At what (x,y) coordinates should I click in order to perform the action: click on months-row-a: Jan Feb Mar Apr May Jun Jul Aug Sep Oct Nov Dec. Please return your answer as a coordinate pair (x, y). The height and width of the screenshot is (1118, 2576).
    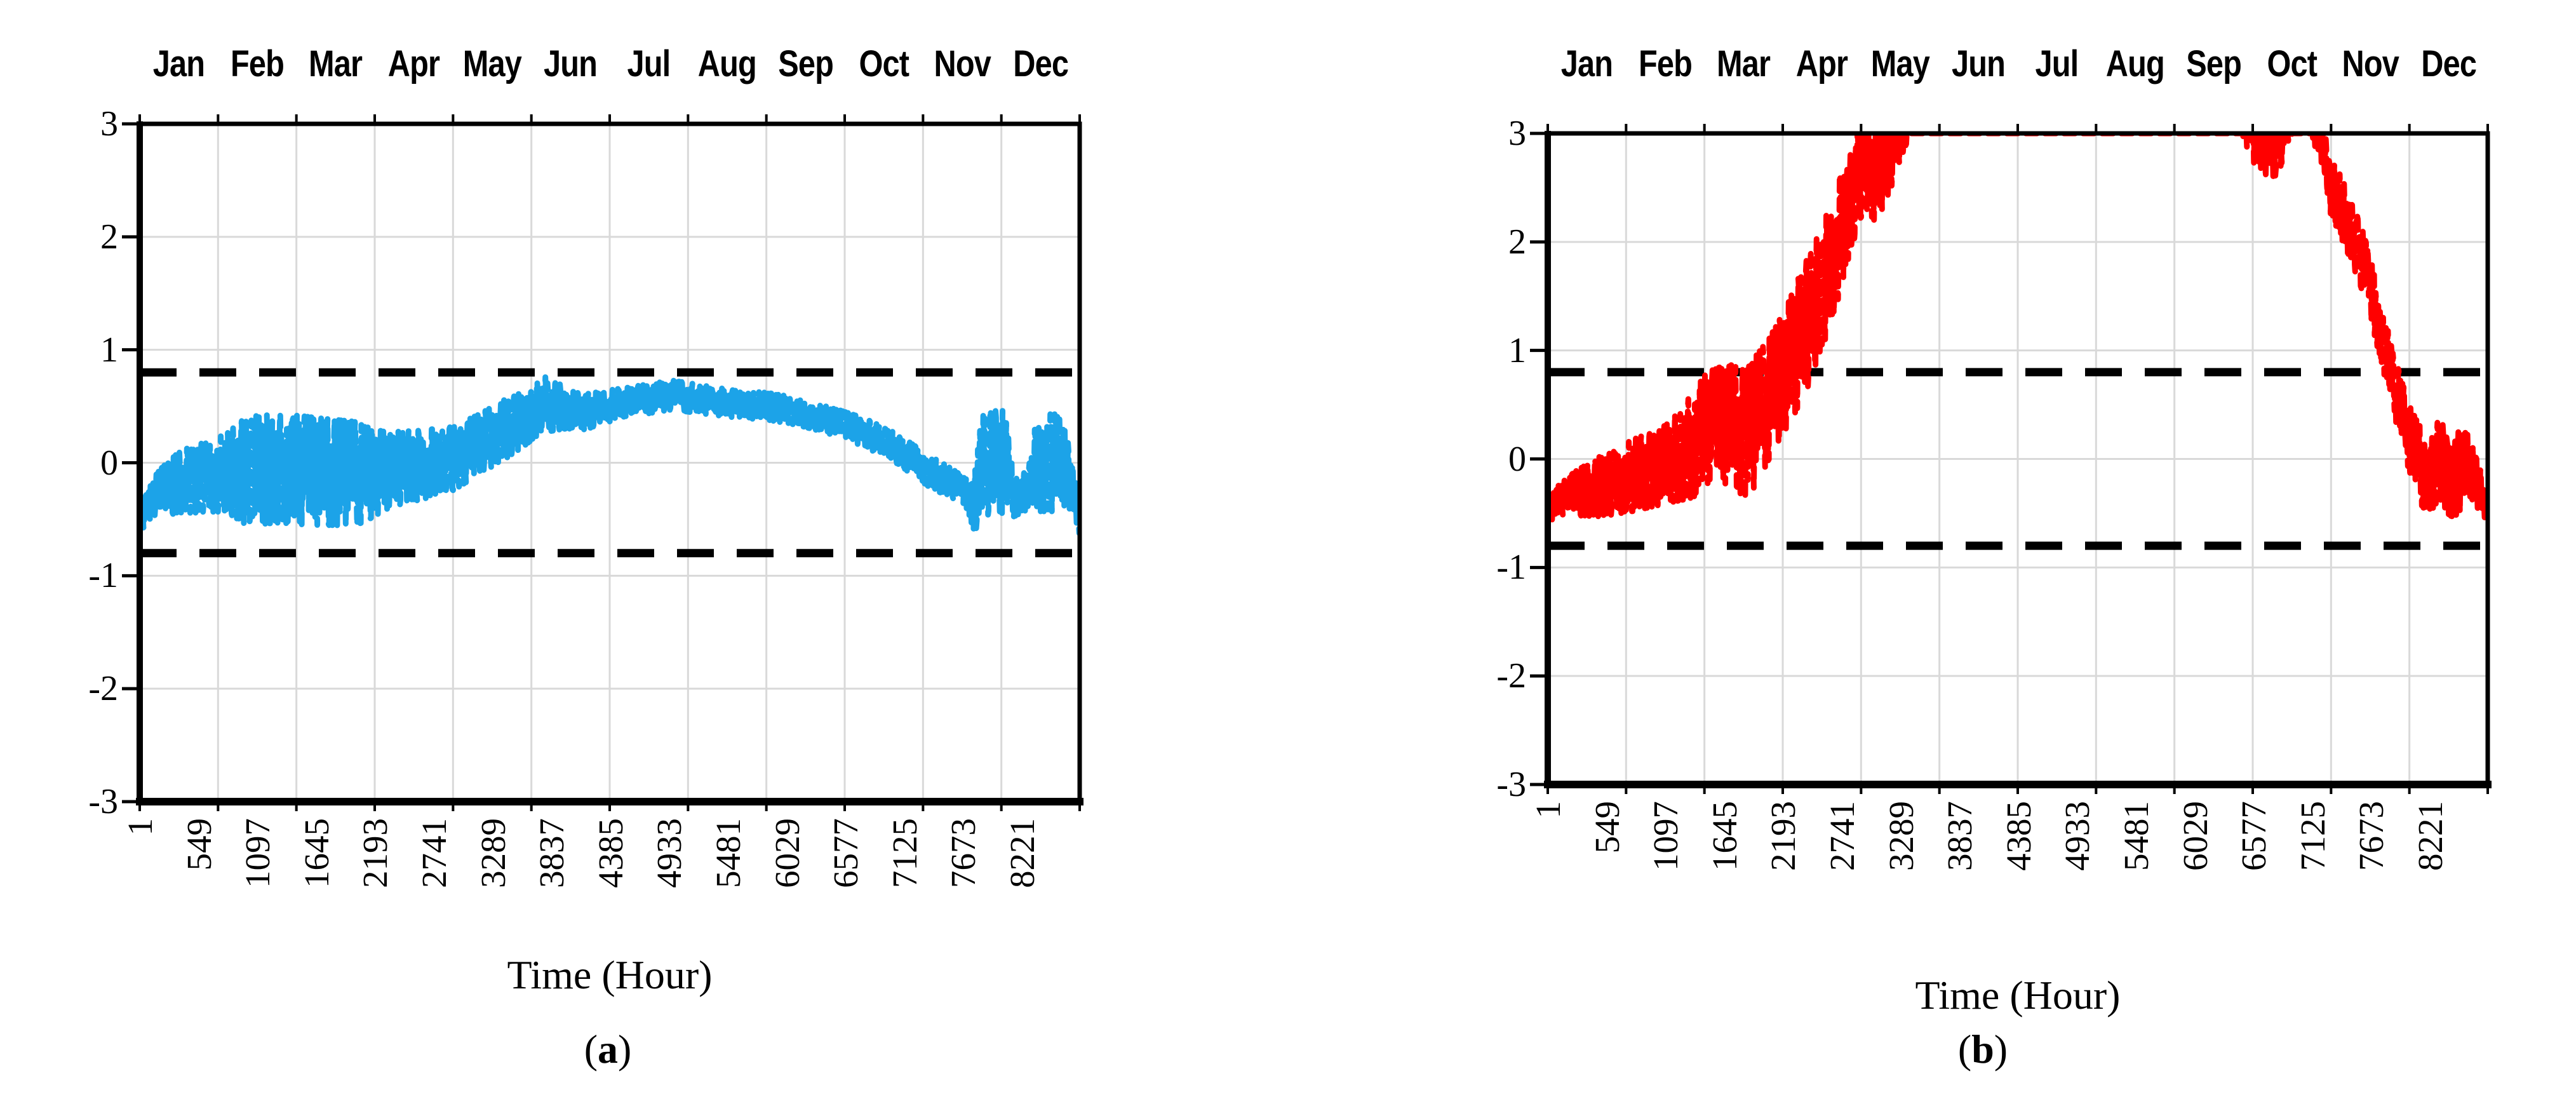
    Looking at the image, I should click on (610, 64).